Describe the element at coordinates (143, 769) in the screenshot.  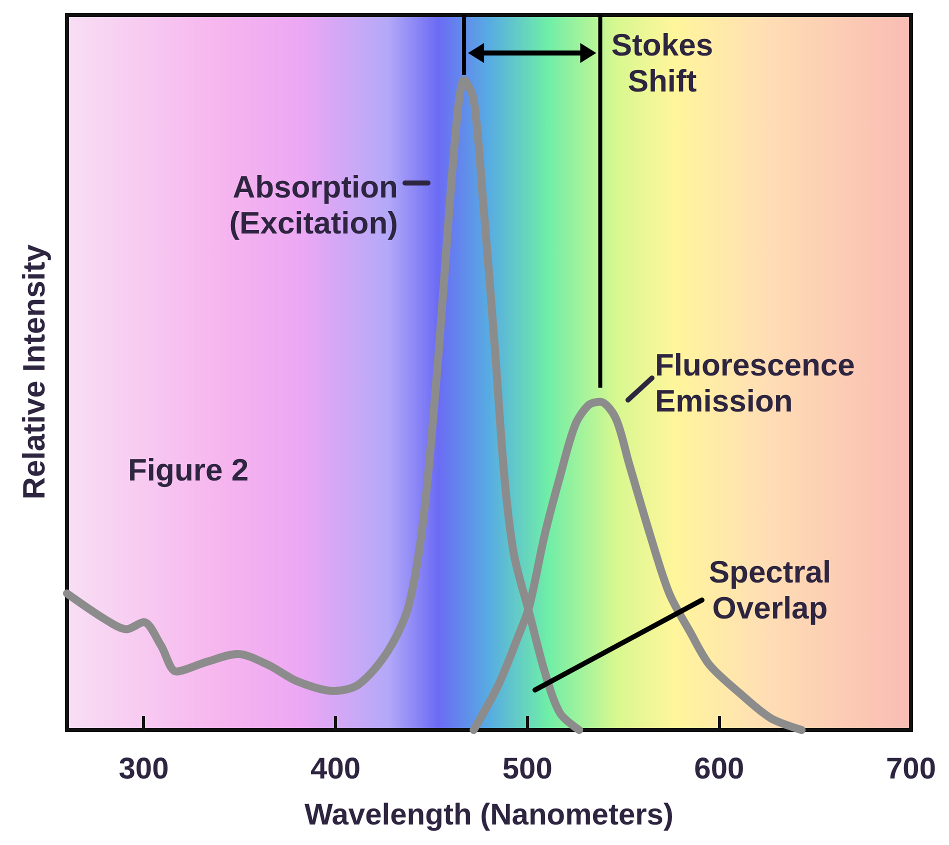
I see `x-tick-label: 300` at that location.